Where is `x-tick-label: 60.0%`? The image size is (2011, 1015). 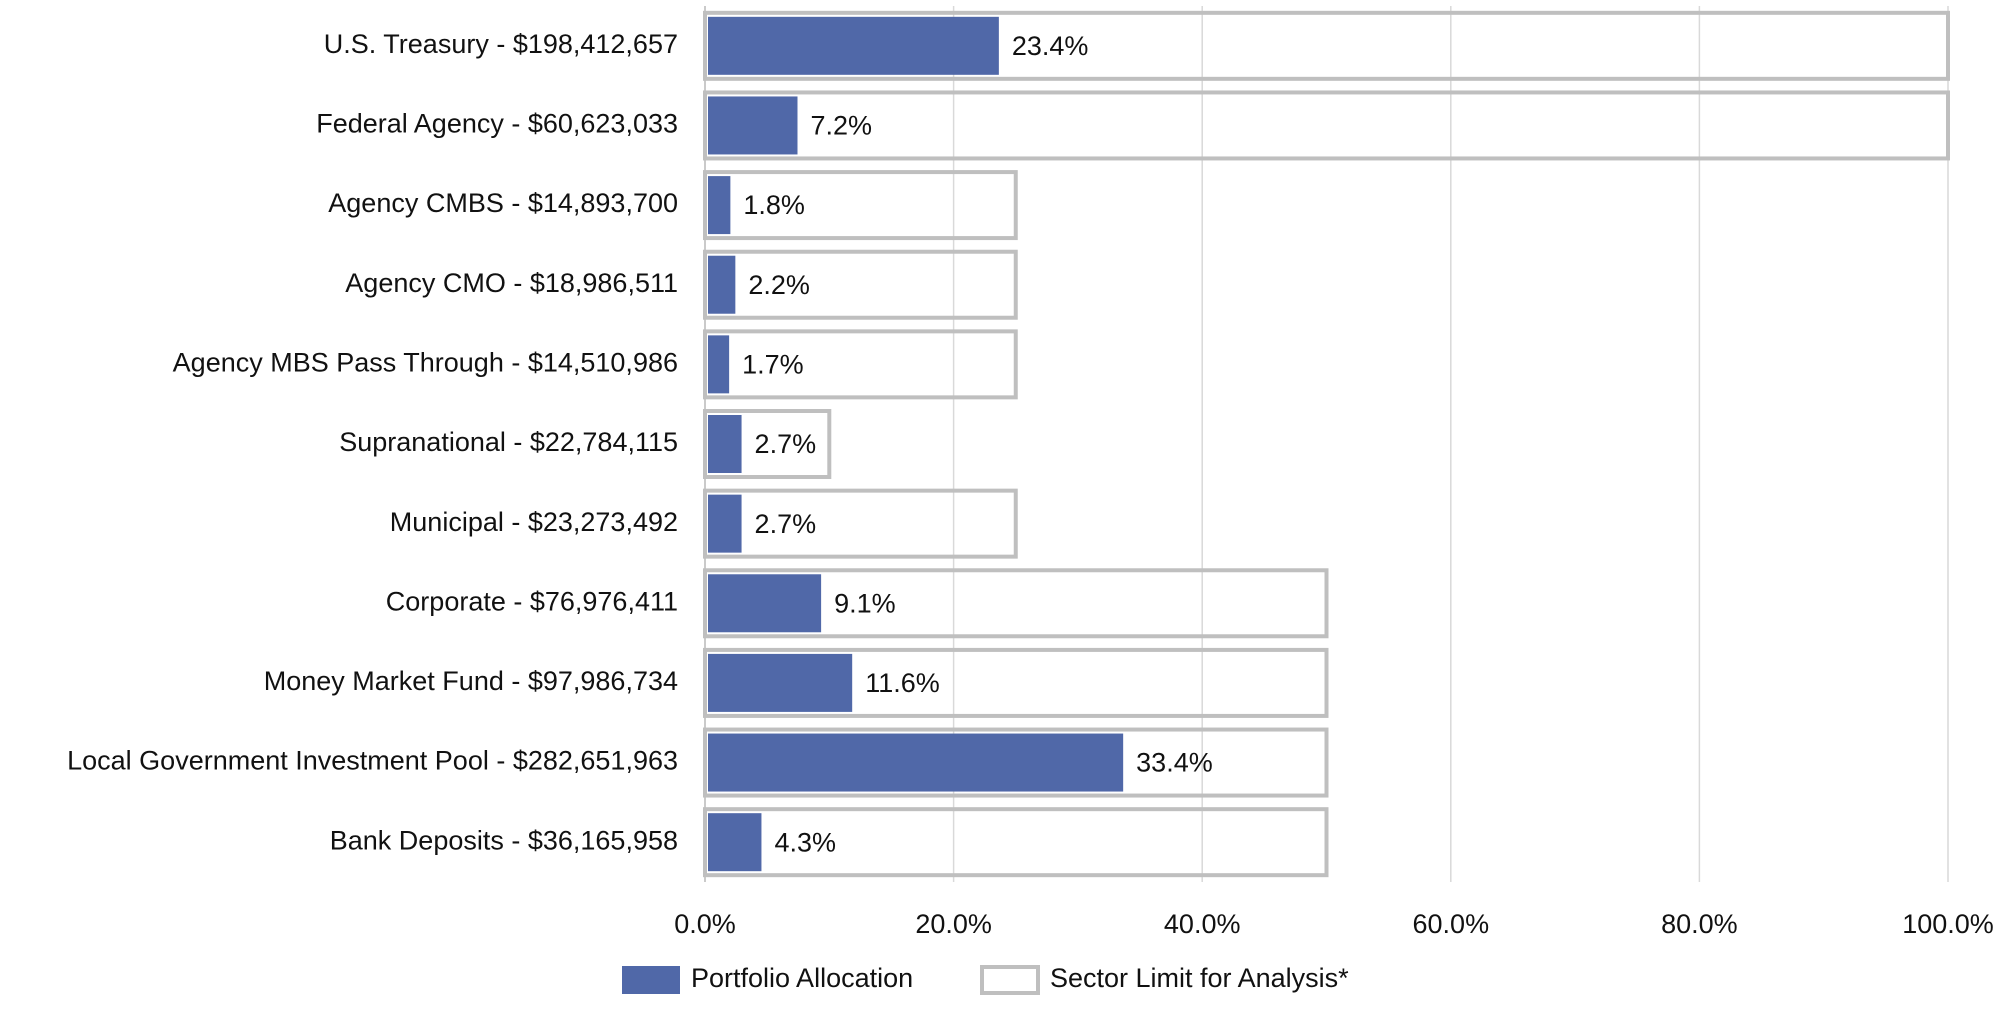 x-tick-label: 60.0% is located at coordinates (1451, 924).